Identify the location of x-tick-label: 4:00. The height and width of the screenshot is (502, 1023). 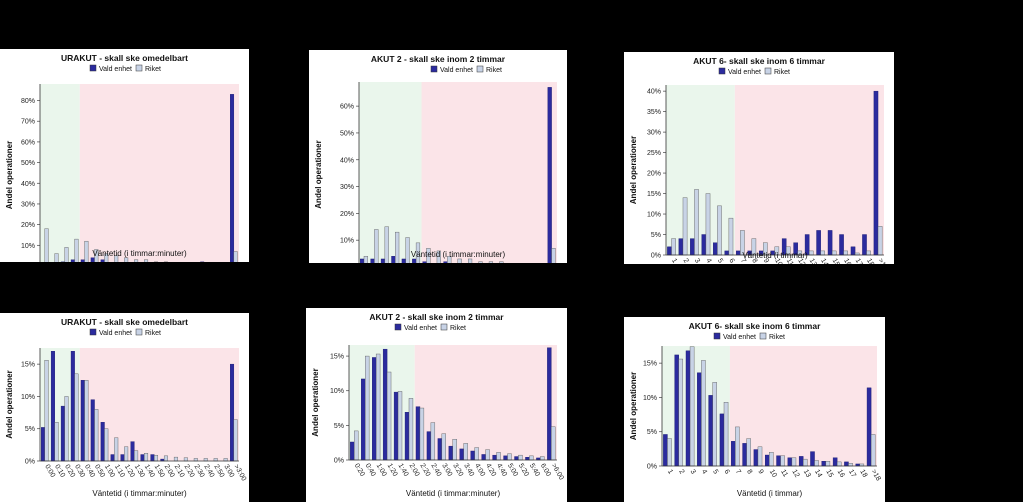
(479, 470).